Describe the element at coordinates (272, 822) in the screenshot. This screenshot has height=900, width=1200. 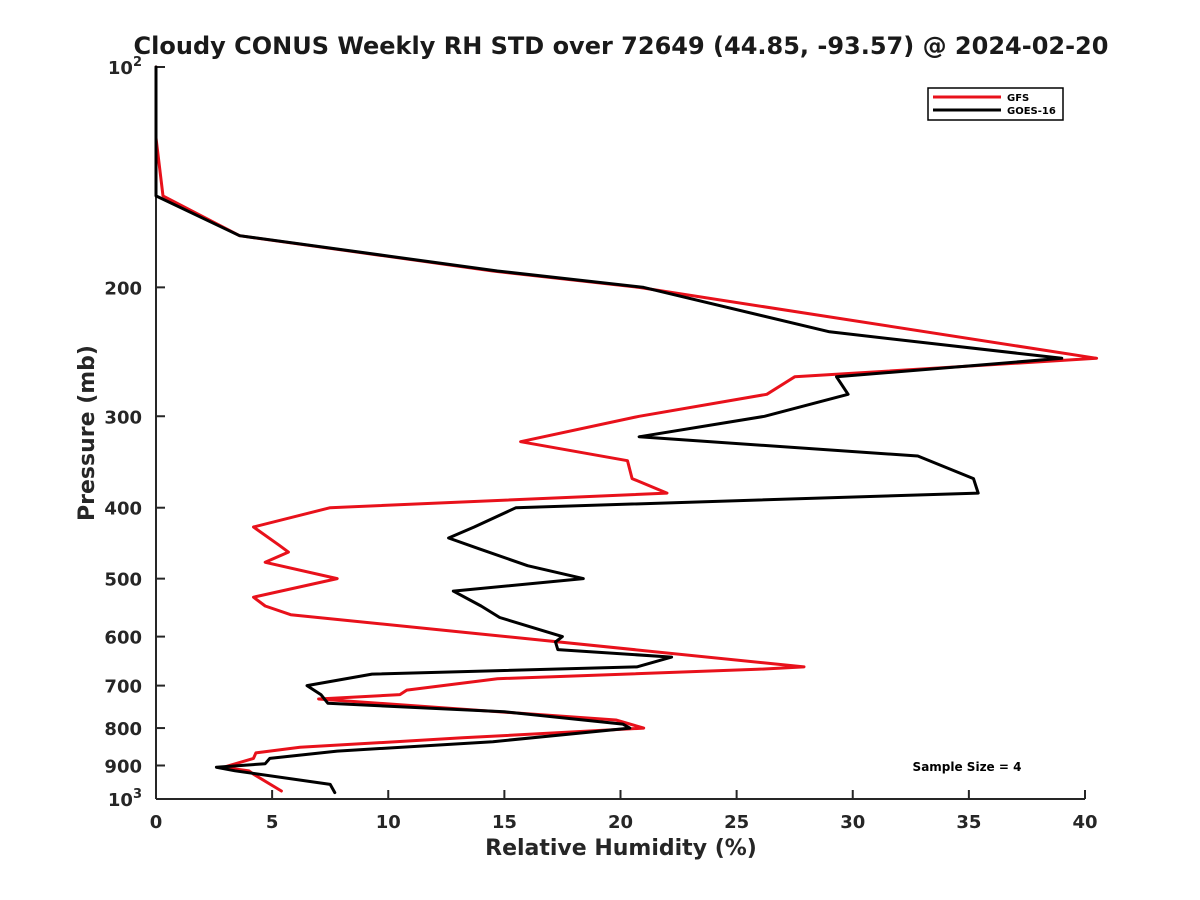
I see `x-tick-label: 5` at that location.